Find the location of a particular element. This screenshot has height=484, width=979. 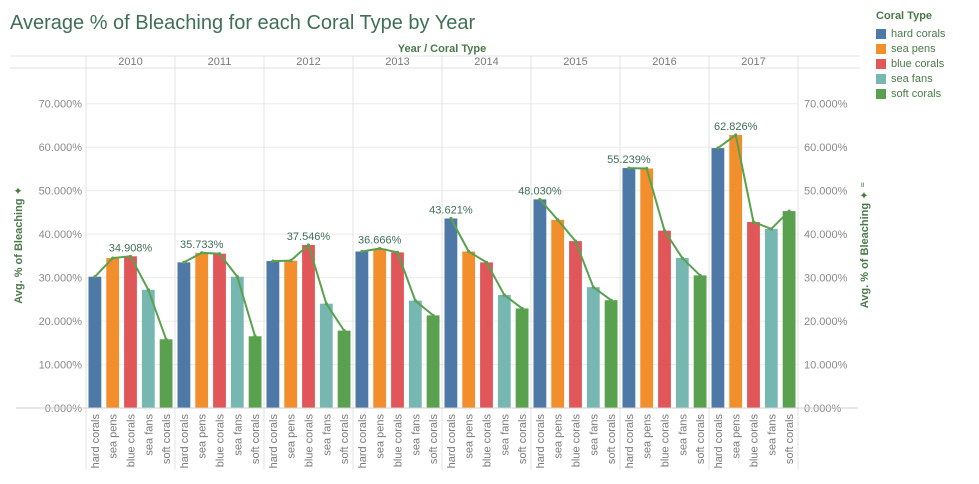

trend-line-segment is located at coordinates (753, 182).